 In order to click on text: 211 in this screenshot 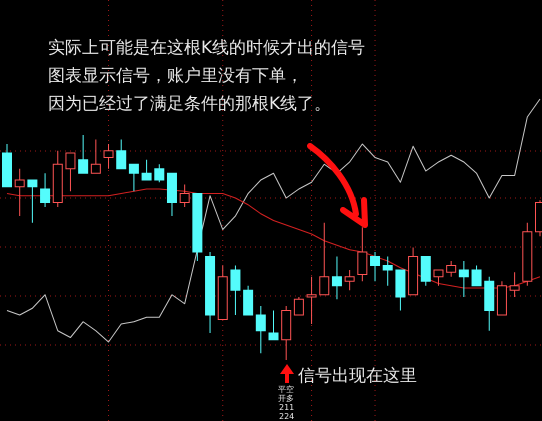, I will do `click(286, 407)`.